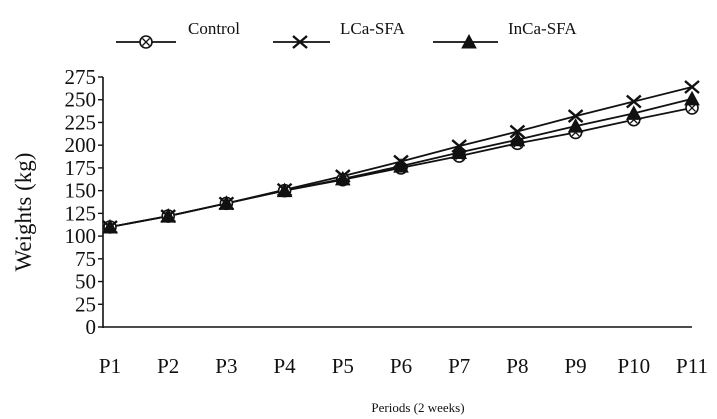  I want to click on x-tick-label: P6, so click(401, 366).